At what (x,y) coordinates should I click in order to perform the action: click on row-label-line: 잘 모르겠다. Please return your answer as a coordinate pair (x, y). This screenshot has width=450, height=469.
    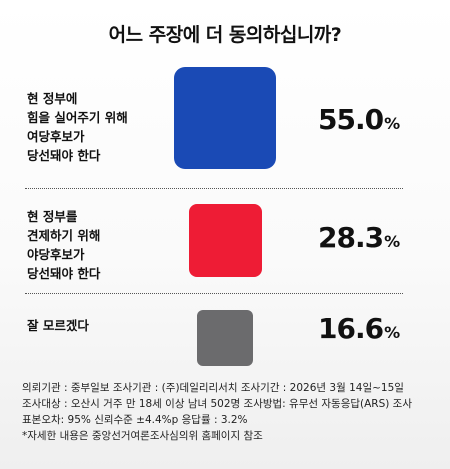
    Looking at the image, I should click on (58, 325).